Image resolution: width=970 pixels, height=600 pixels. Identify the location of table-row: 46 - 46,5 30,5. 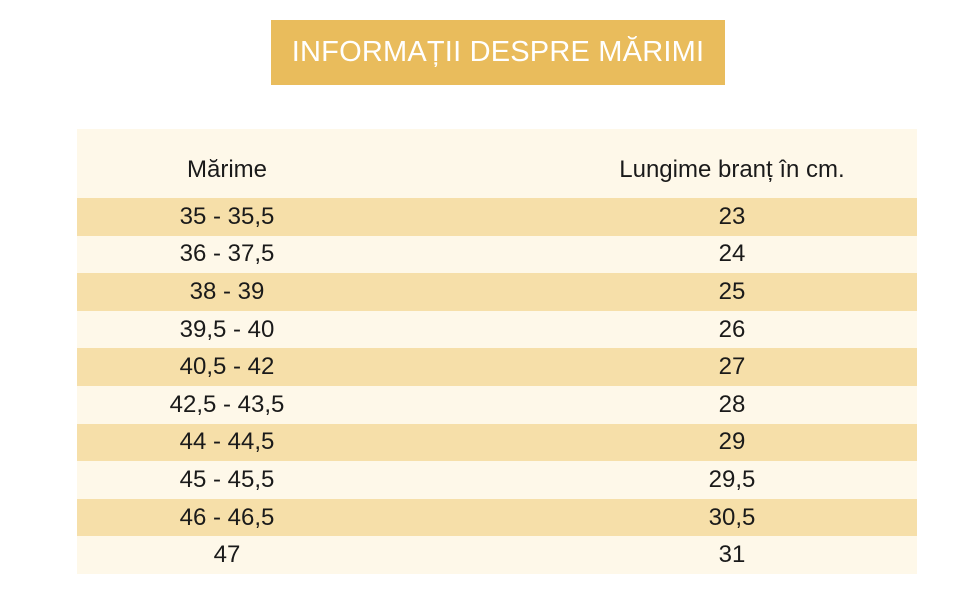
(497, 517).